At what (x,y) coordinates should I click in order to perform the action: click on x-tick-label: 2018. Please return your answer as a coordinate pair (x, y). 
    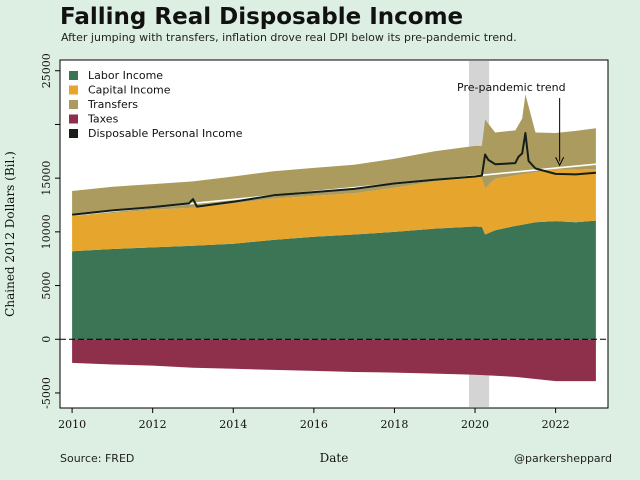
    Looking at the image, I should click on (394, 424).